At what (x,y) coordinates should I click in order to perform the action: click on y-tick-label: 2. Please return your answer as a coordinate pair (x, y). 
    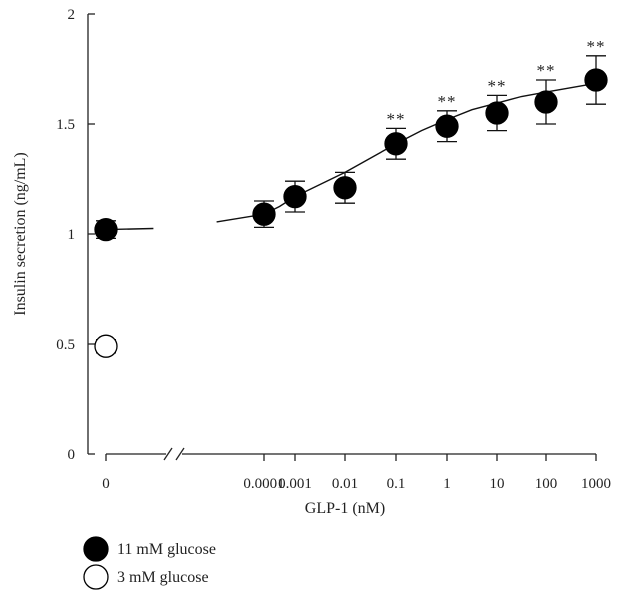
    Looking at the image, I should click on (72, 15).